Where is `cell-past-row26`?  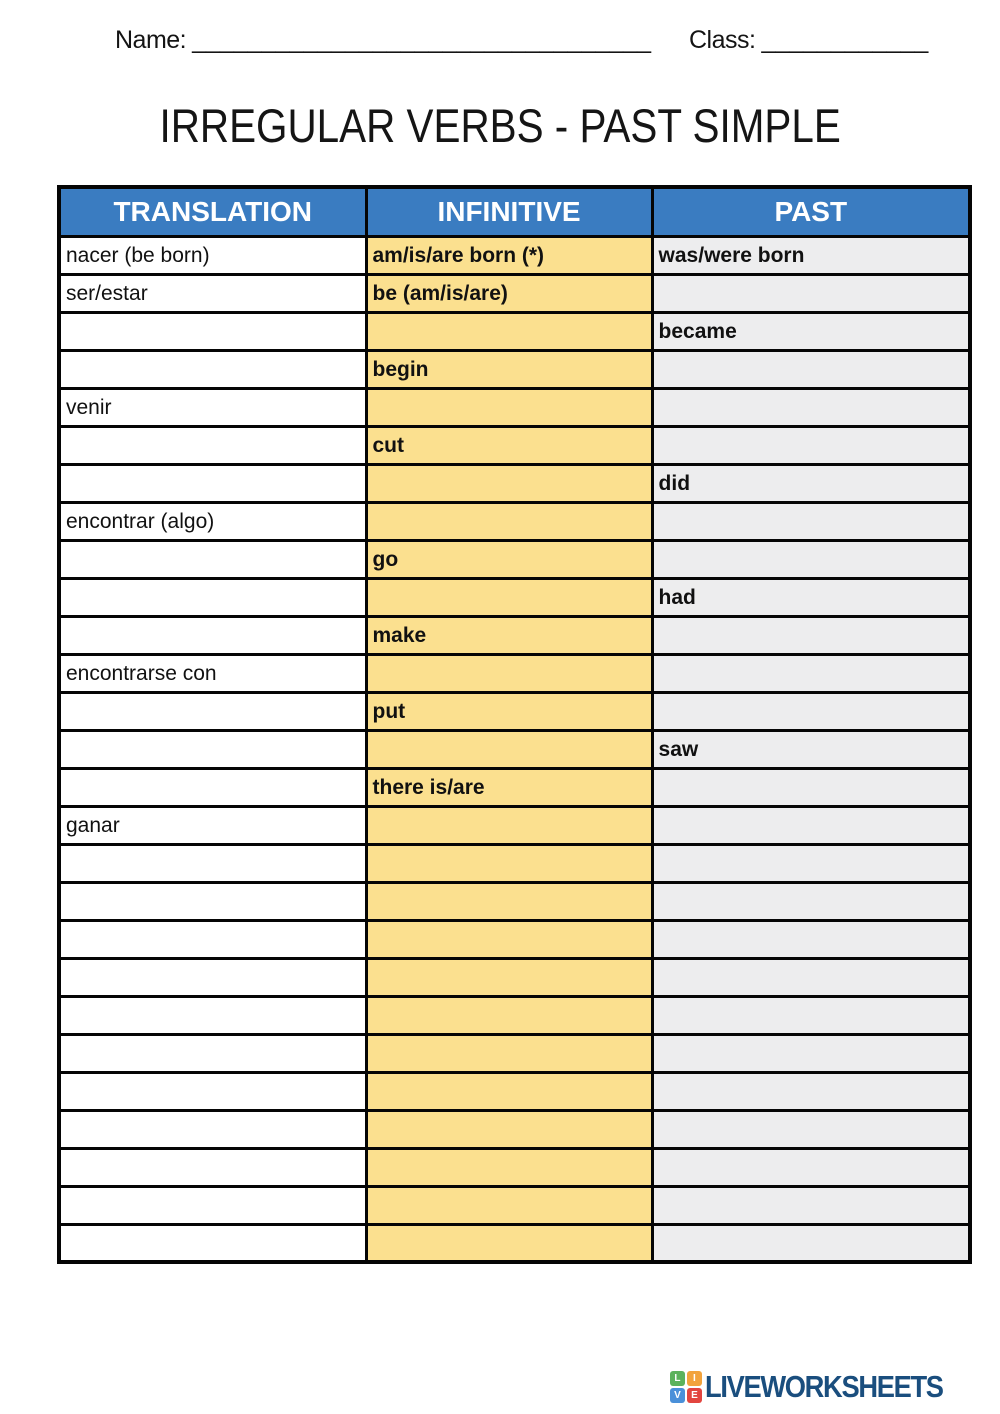 cell-past-row26 is located at coordinates (811, 1205).